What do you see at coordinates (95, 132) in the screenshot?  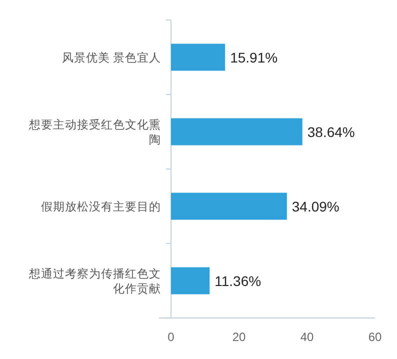 I see `category-label: 想要主动接受红色文化熏陶` at bounding box center [95, 132].